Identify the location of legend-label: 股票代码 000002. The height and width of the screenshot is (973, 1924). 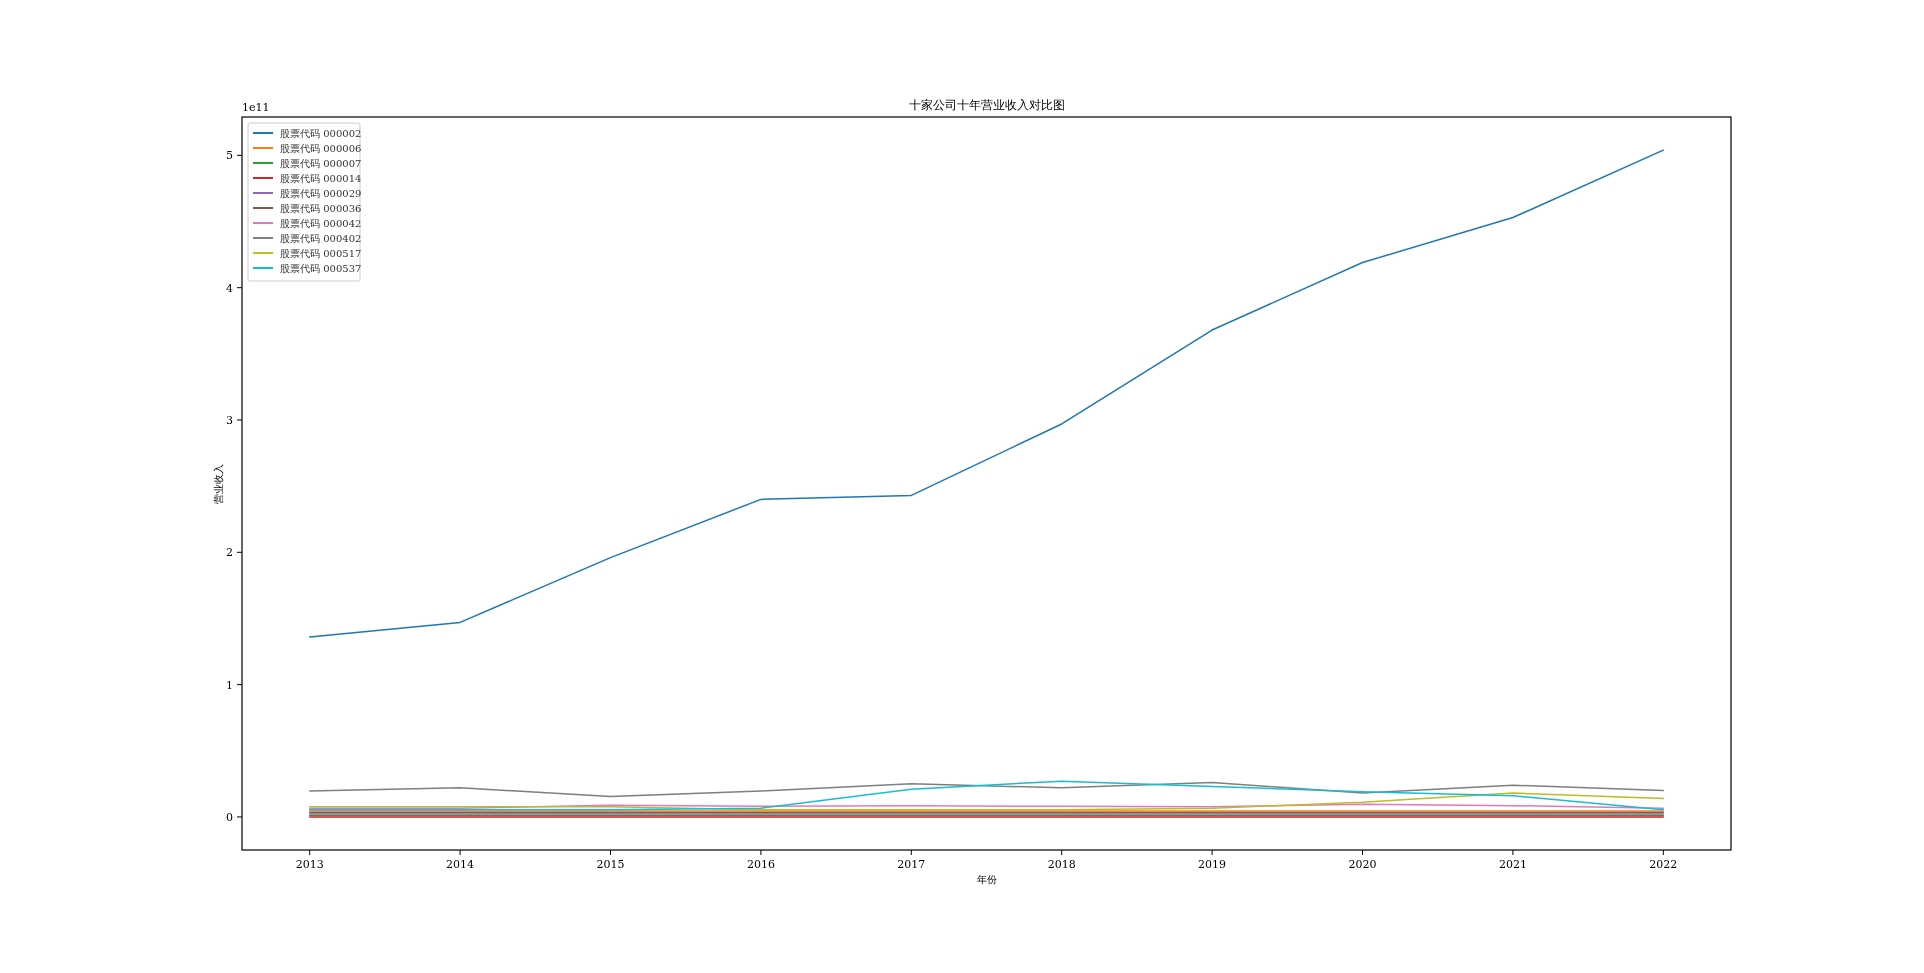
(321, 133).